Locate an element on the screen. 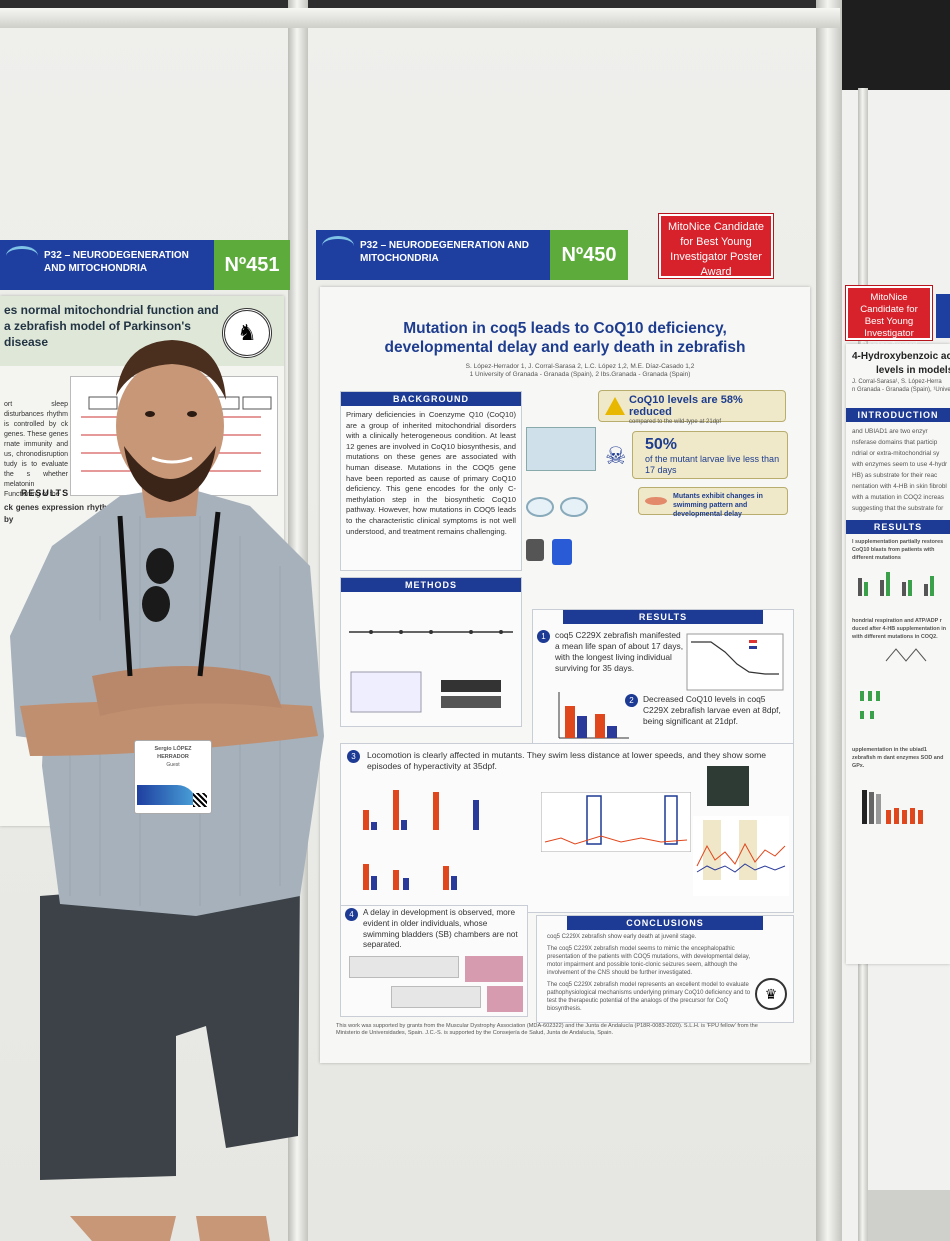 This screenshot has width=950, height=1241. top-frame-bar is located at coordinates (420, 18).